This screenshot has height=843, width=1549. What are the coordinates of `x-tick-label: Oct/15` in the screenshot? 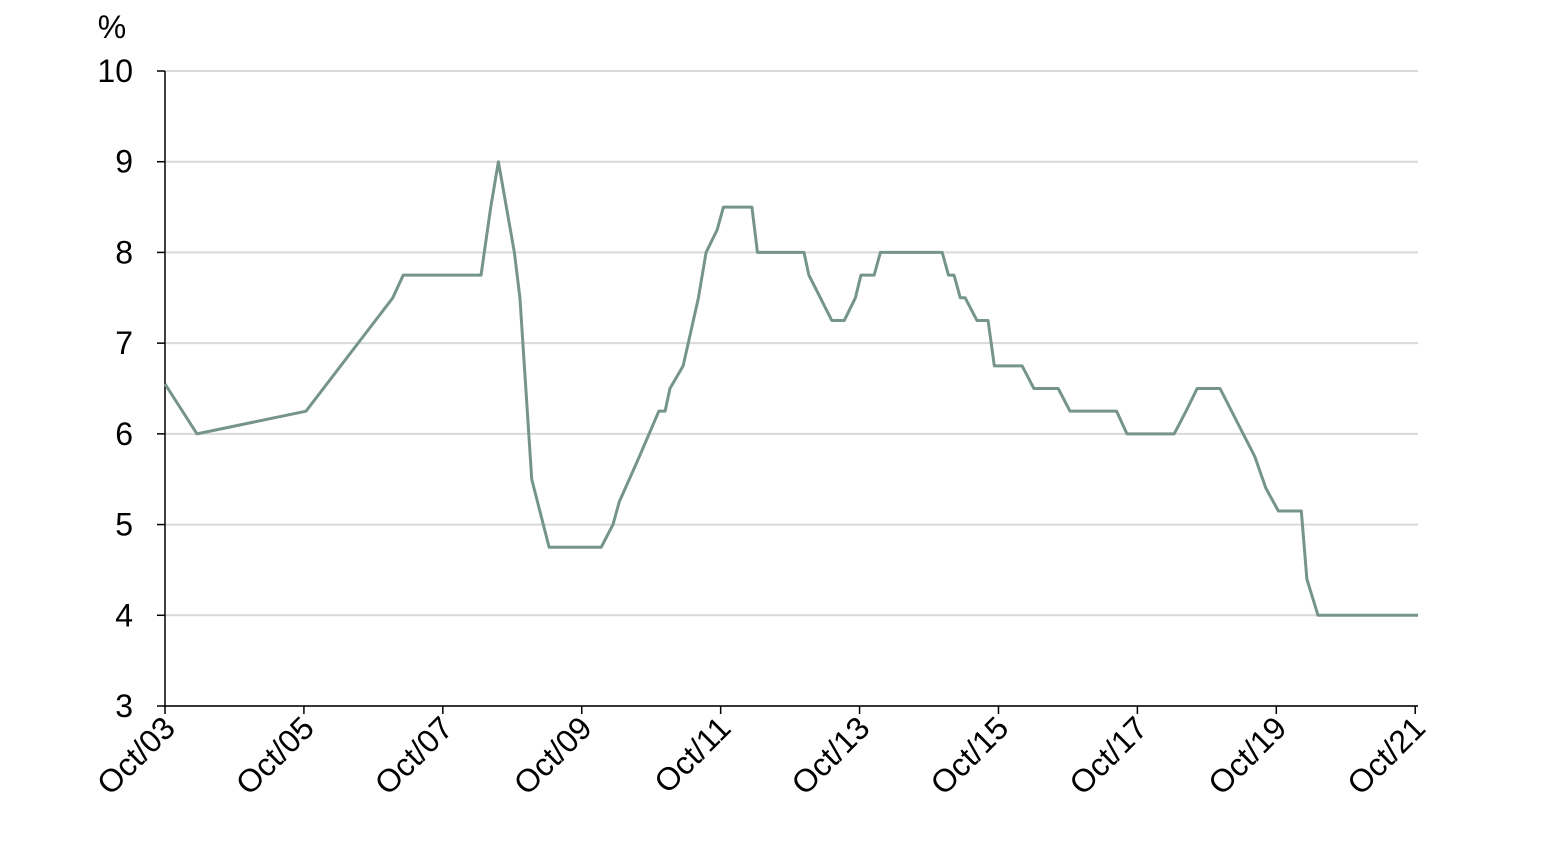 It's located at (969, 755).